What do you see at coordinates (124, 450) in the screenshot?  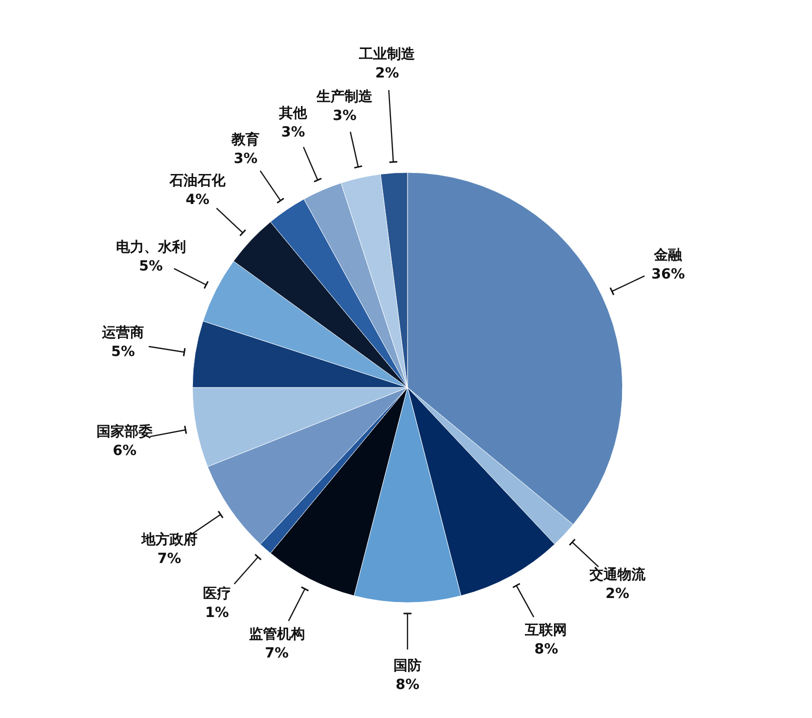 I see `data-label: 6%` at bounding box center [124, 450].